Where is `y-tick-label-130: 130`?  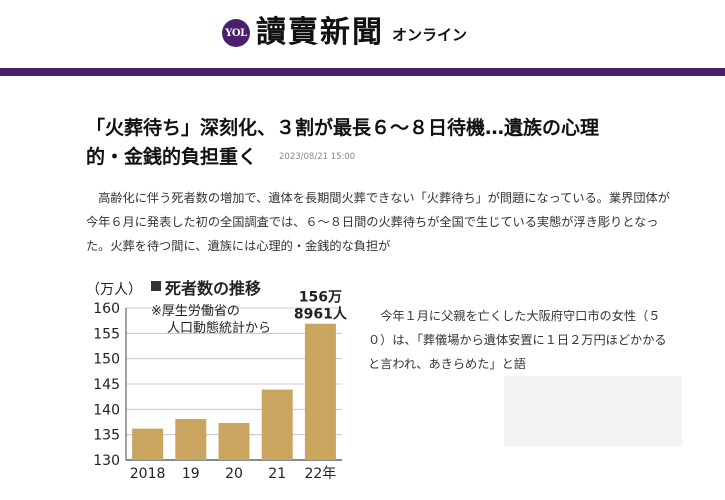
y-tick-label-130: 130 is located at coordinates (106, 461).